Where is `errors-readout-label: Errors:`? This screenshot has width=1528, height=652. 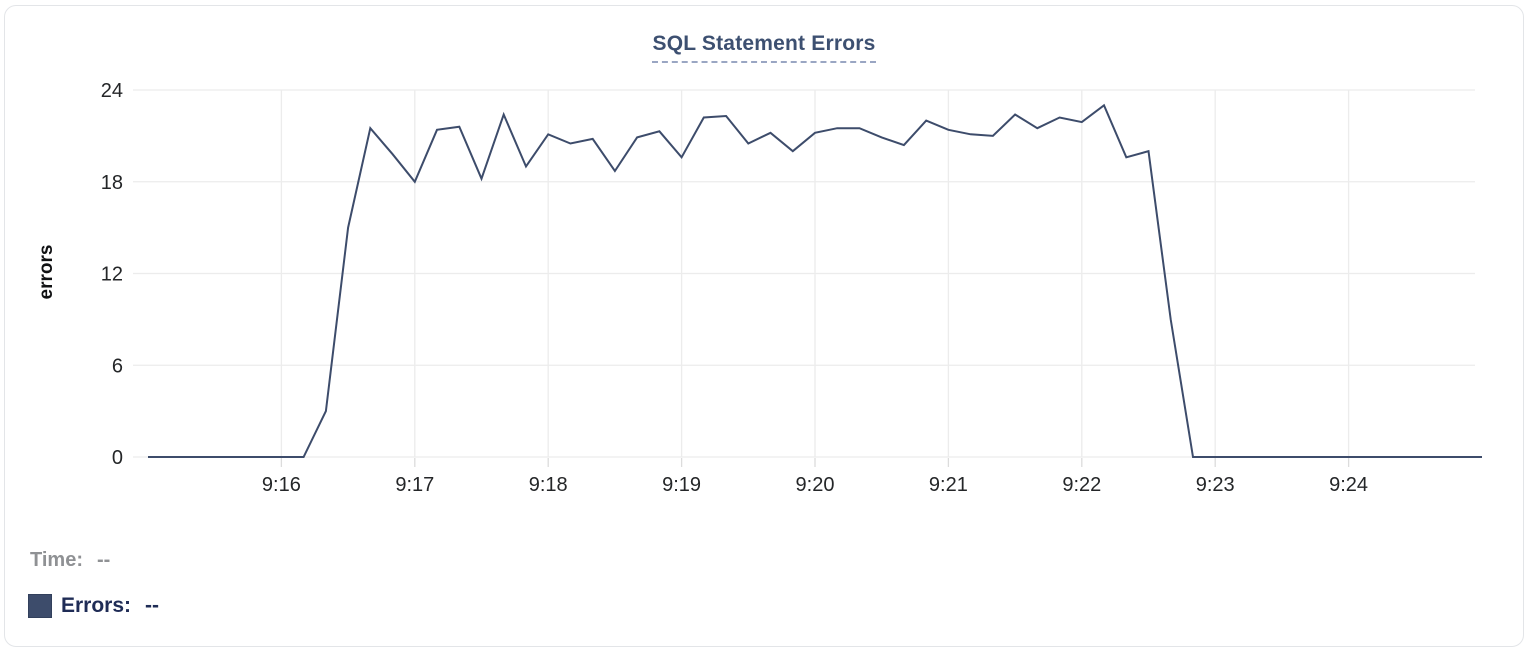
errors-readout-label: Errors: is located at coordinates (96, 605).